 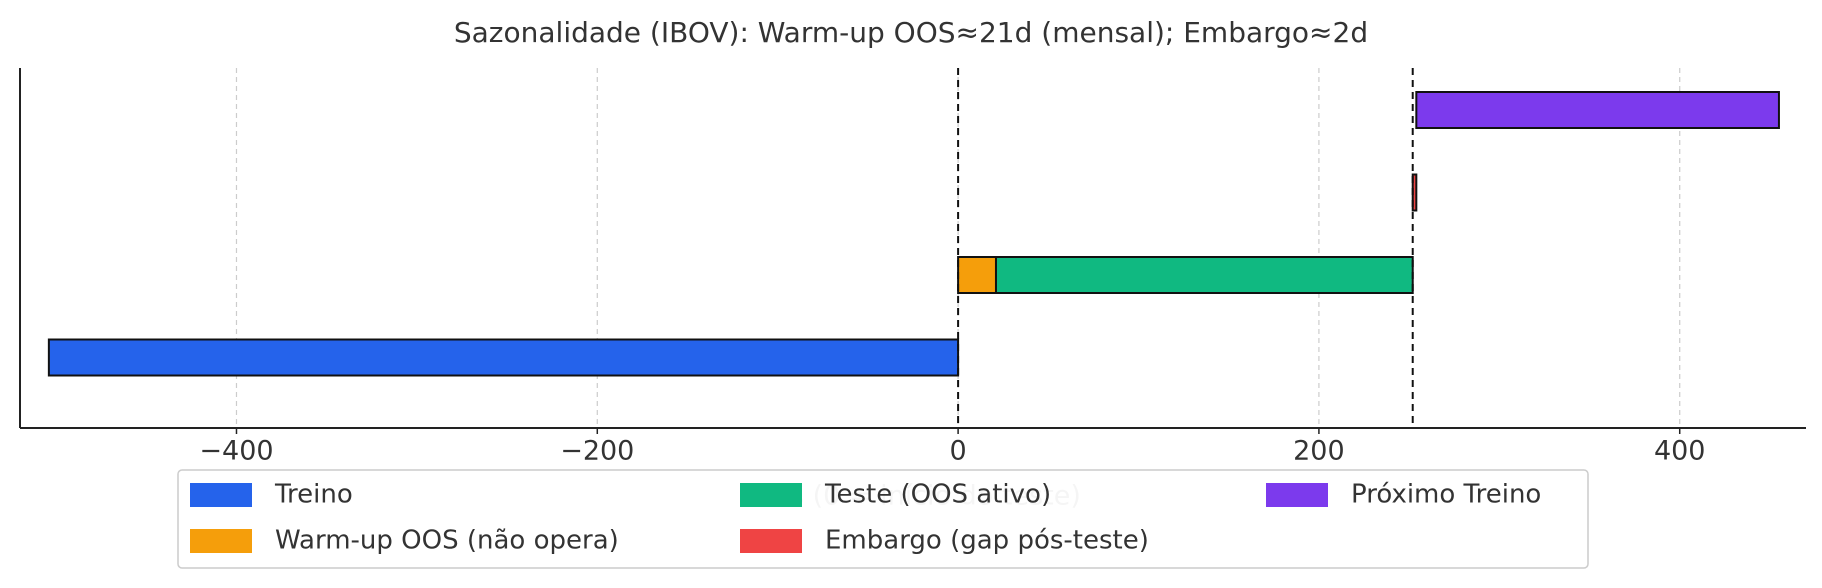 I want to click on legend-label: Treino, so click(x=313, y=495).